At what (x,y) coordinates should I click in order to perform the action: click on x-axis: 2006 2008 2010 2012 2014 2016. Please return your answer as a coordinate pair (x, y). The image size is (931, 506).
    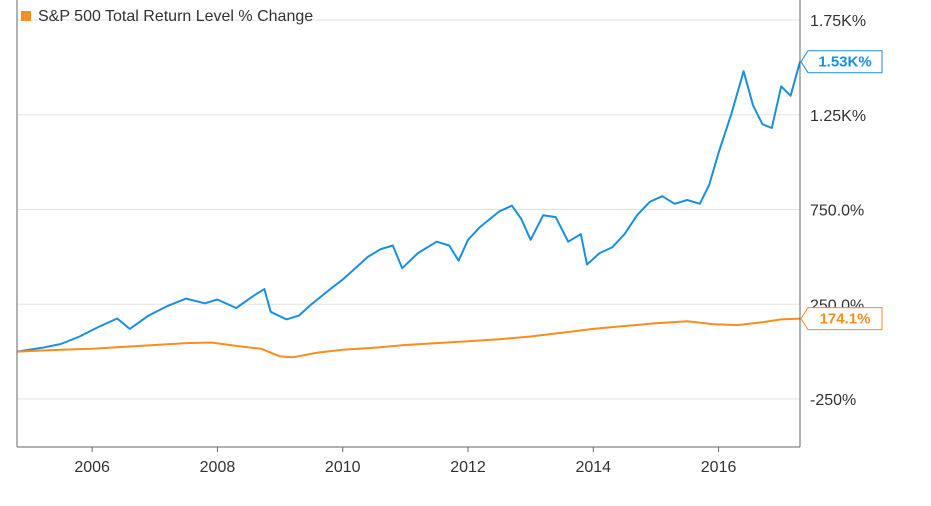
    Looking at the image, I should click on (405, 461).